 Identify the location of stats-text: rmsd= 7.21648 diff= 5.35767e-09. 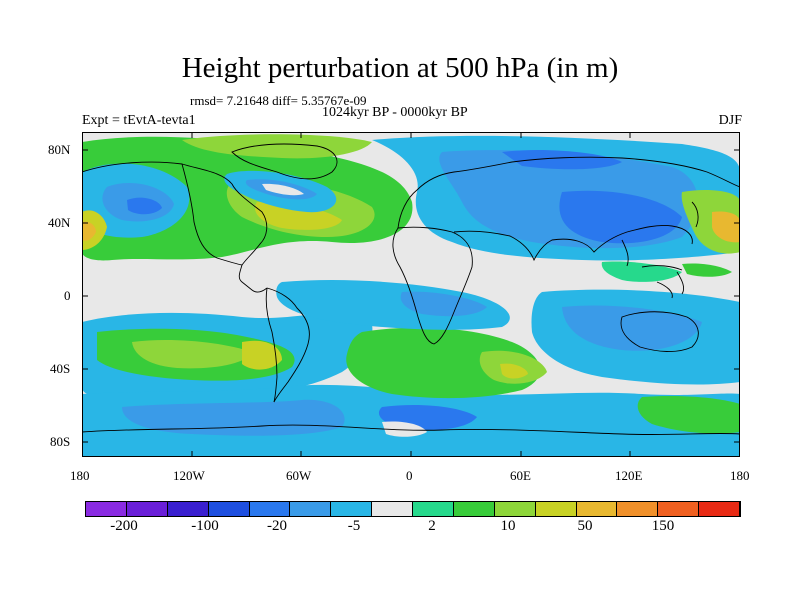
(278, 100).